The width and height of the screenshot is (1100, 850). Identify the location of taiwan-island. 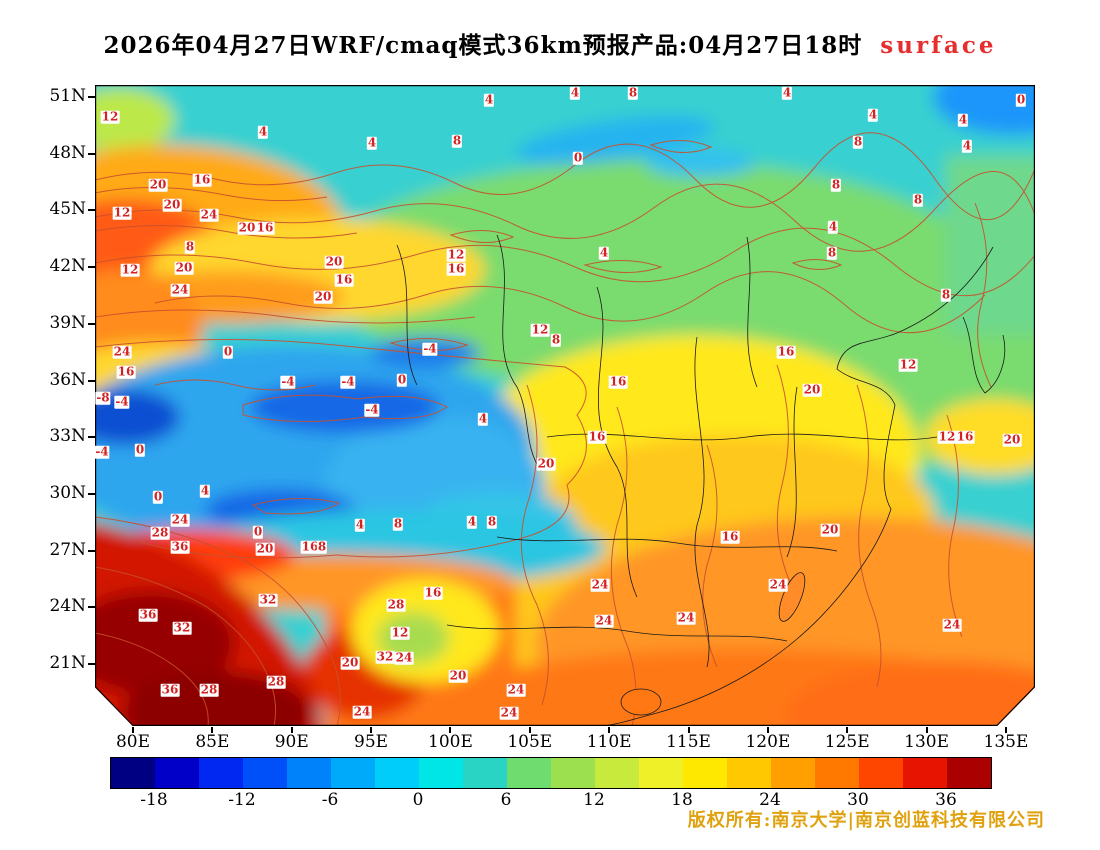
(792, 597).